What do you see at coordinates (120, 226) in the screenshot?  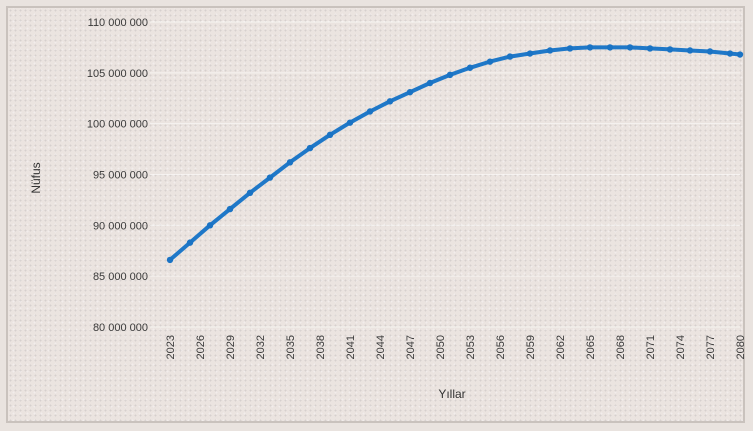 I see `y-tick-label: 90 000 000` at bounding box center [120, 226].